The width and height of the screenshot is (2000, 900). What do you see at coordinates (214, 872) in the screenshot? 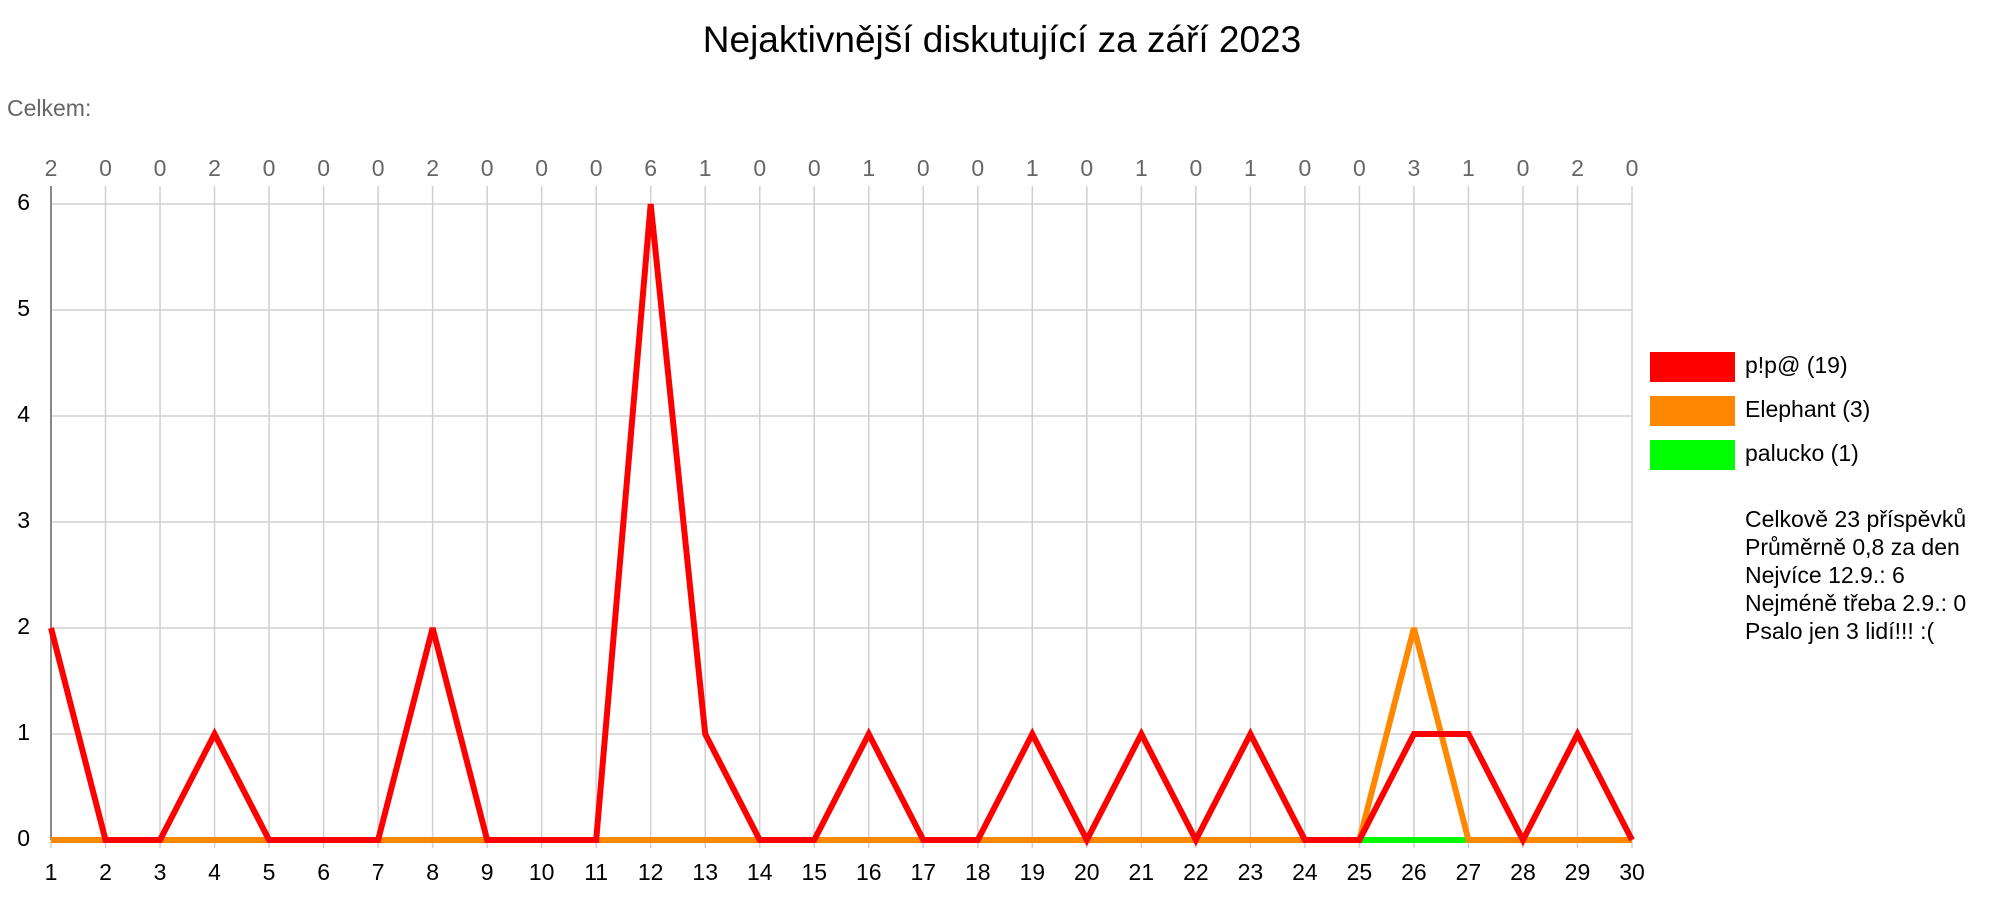
I see `x-tick-label: 4` at bounding box center [214, 872].